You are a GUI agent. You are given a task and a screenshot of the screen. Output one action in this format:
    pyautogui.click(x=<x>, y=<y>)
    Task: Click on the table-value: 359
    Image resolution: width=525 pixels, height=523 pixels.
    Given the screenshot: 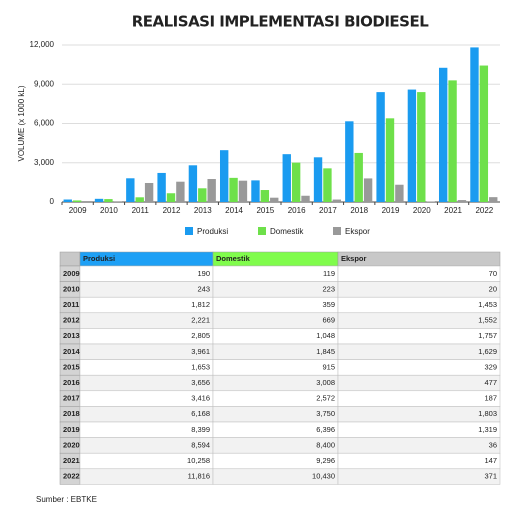 What is the action you would take?
    pyautogui.click(x=328, y=304)
    